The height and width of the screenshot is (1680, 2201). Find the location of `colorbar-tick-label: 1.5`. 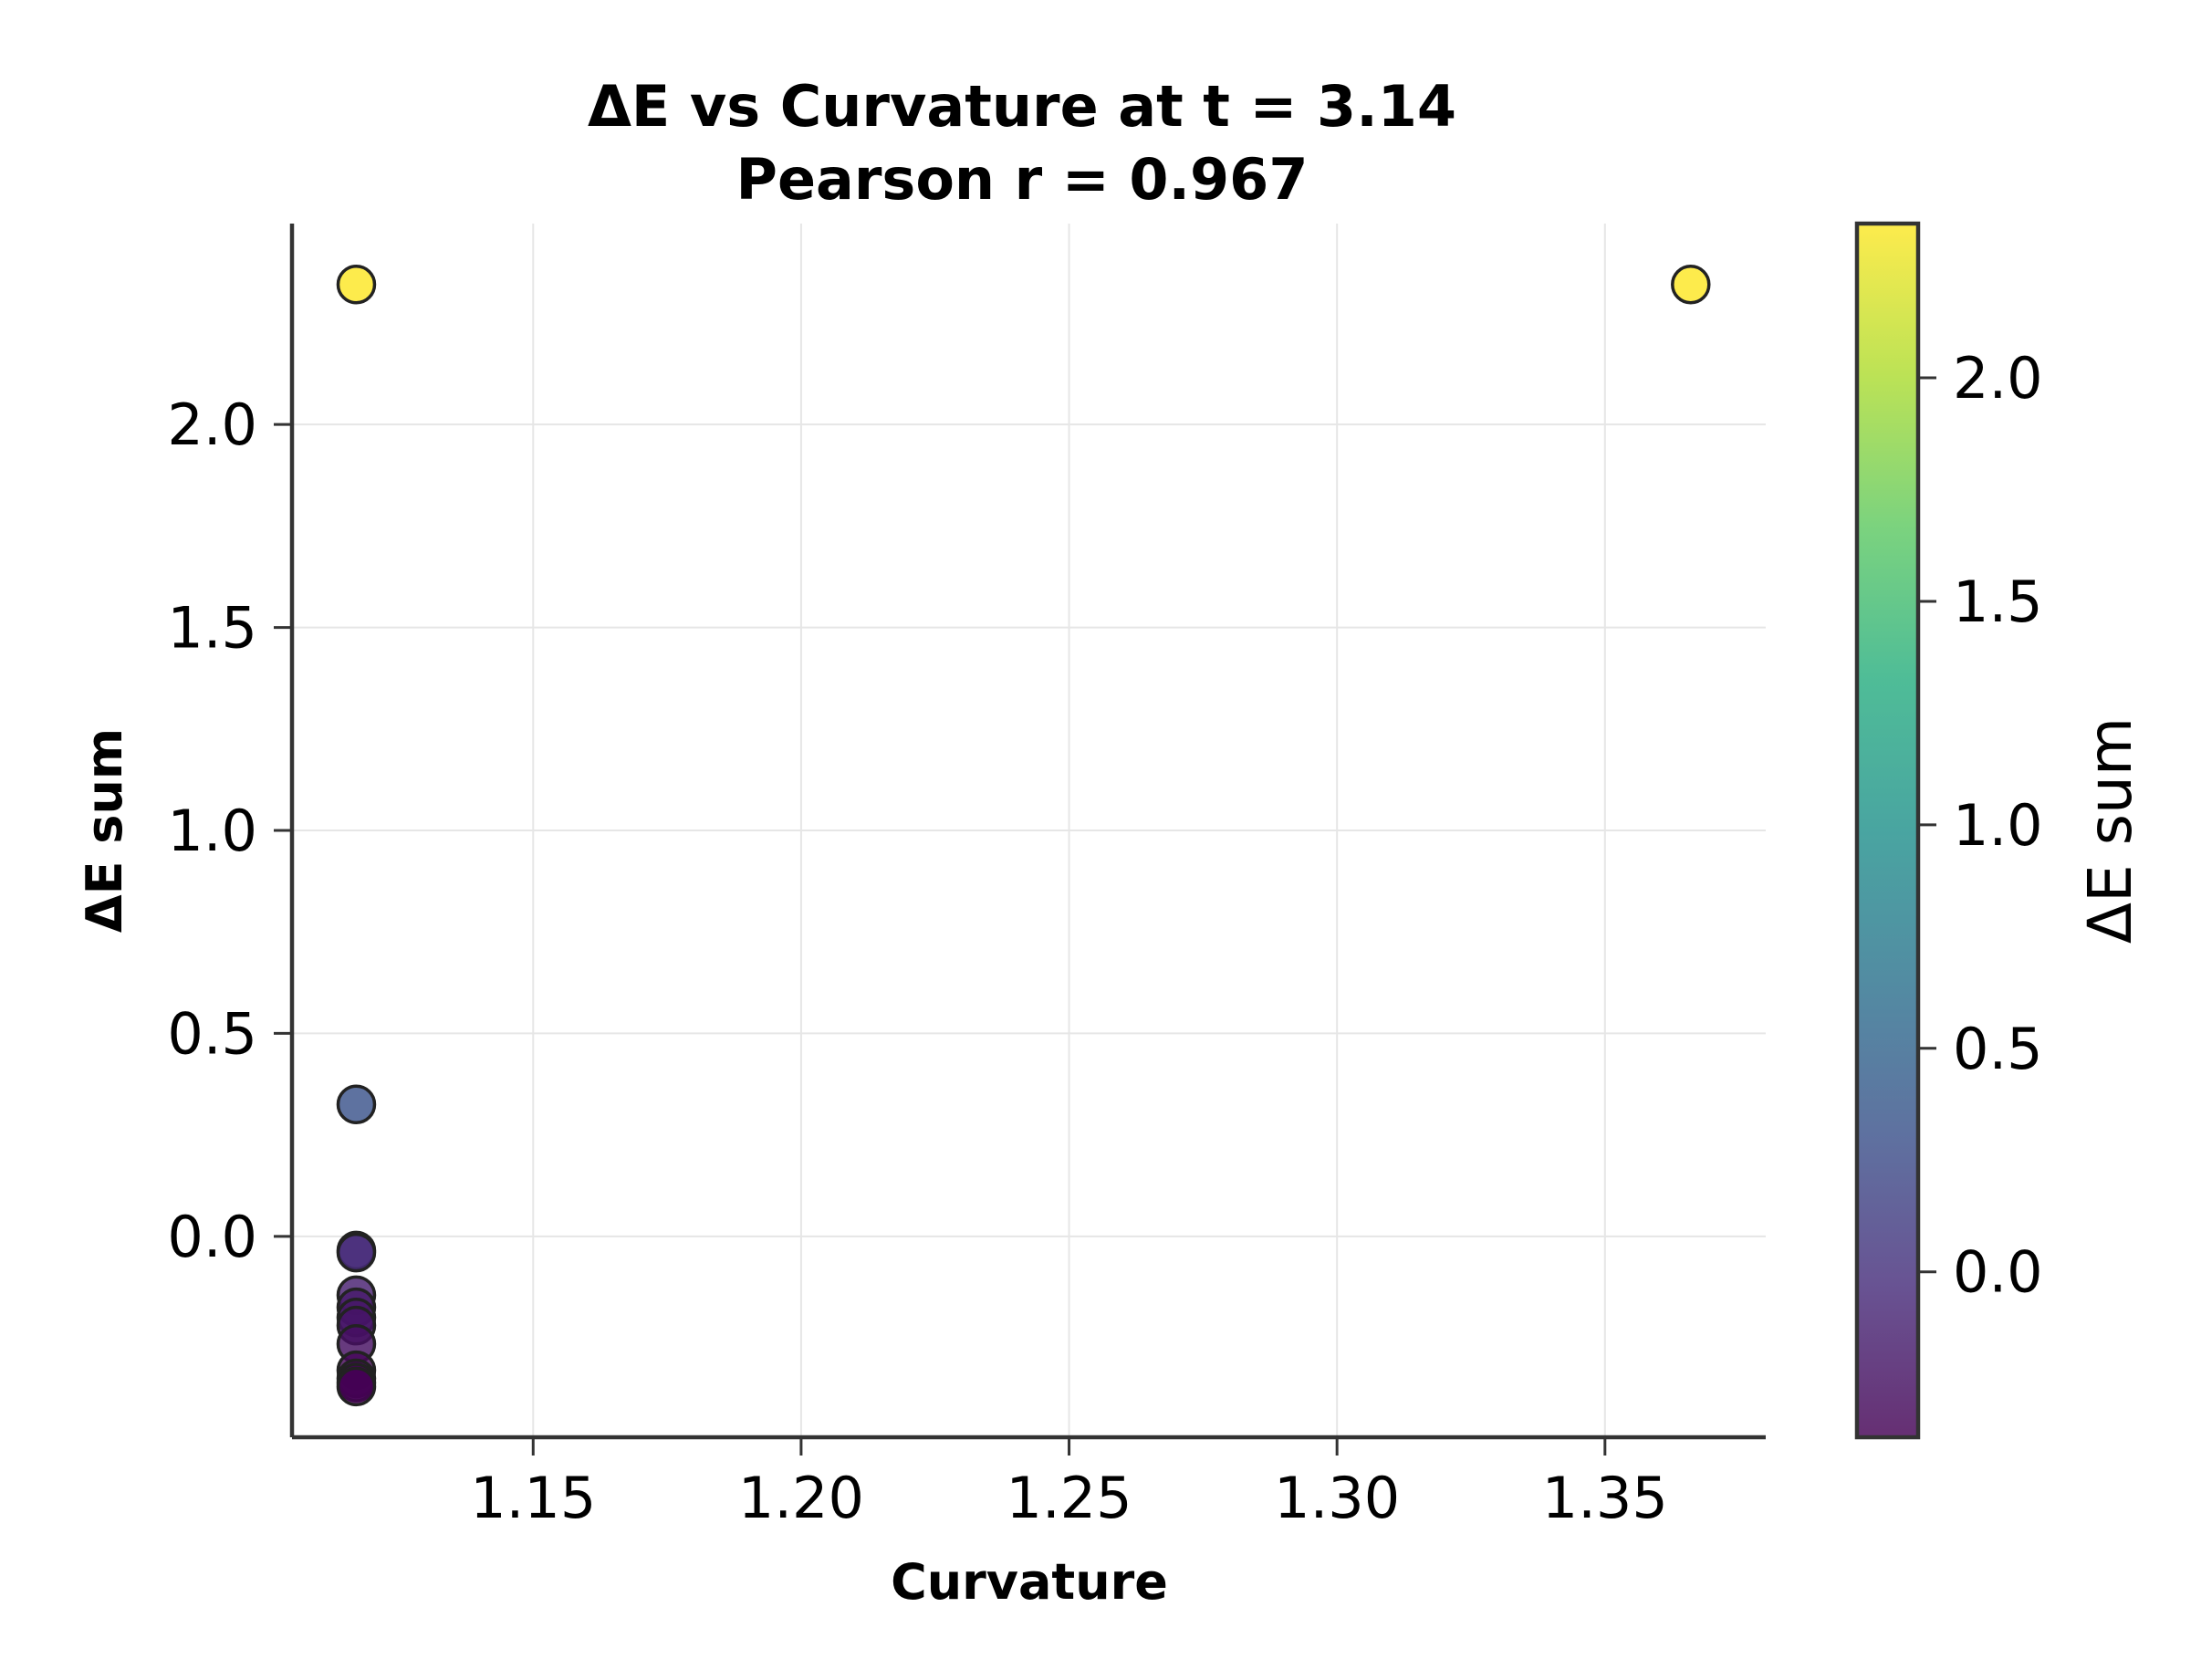

colorbar-tick-label: 1.5 is located at coordinates (1998, 602).